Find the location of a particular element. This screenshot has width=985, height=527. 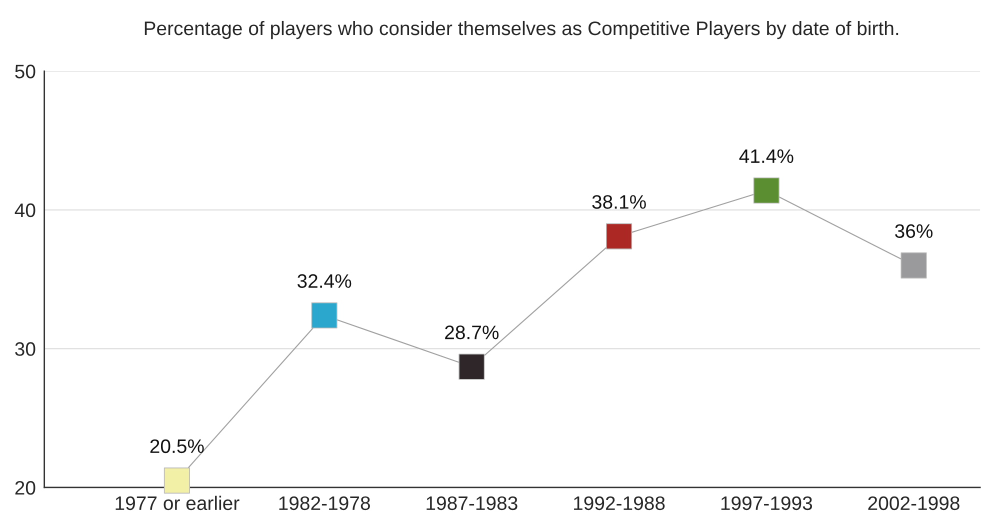

data-label: 38.1% is located at coordinates (619, 202).